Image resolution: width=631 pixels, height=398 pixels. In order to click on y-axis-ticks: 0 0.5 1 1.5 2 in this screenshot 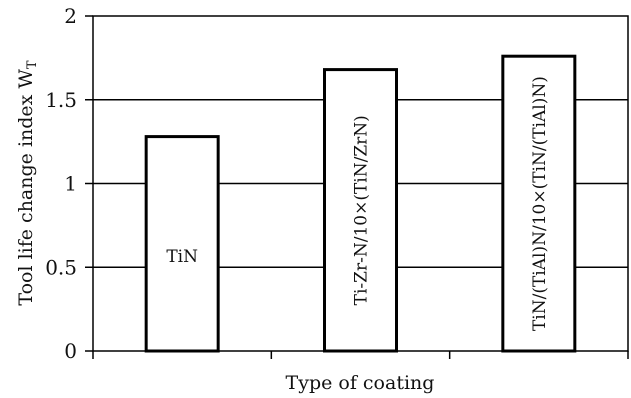, I will do `click(69, 183)`.